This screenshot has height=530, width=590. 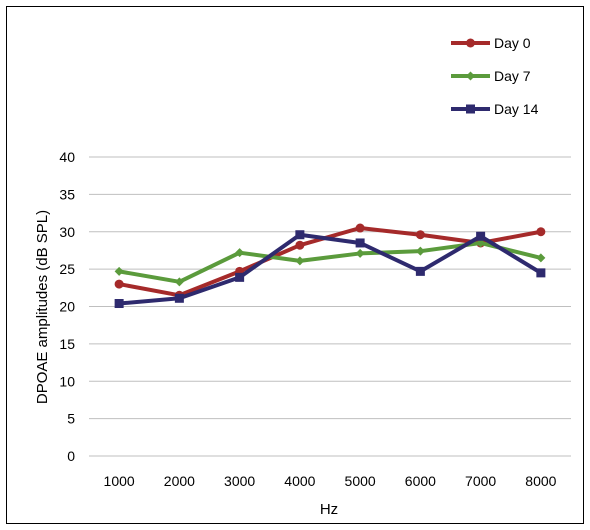 What do you see at coordinates (67, 232) in the screenshot?
I see `y-tick-label: 30` at bounding box center [67, 232].